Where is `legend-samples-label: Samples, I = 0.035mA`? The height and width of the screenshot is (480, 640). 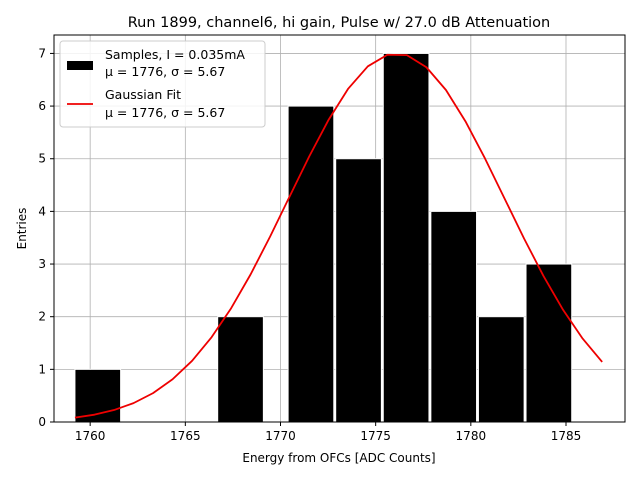
legend-samples-label: Samples, I = 0.035mA is located at coordinates (175, 54).